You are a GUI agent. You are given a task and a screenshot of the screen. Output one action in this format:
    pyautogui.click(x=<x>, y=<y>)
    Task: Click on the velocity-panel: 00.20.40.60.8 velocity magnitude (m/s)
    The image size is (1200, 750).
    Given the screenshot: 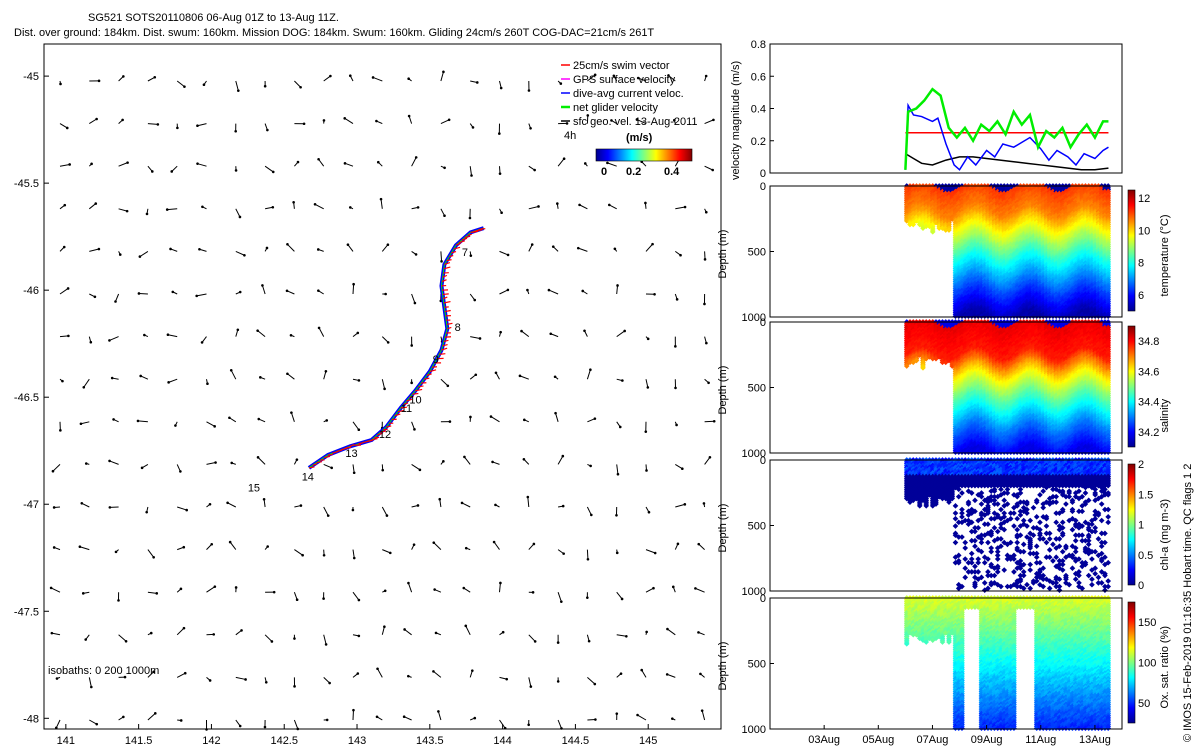 What is the action you would take?
    pyautogui.click(x=926, y=109)
    